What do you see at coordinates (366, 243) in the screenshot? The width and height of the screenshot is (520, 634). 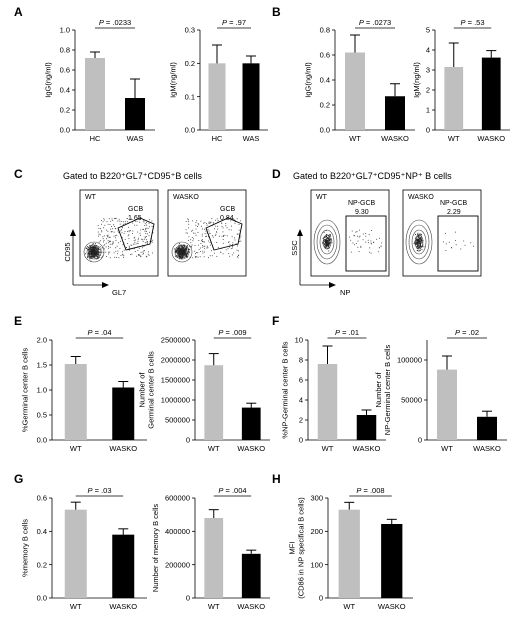 I see `gate-d-wt` at bounding box center [366, 243].